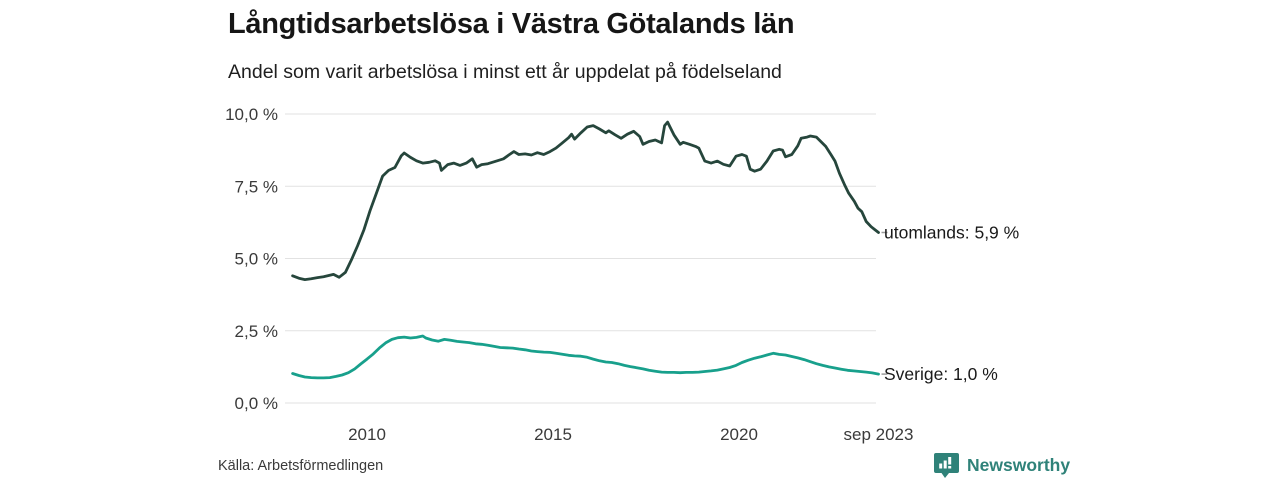 The image size is (1280, 480). I want to click on y-axis-tick-label: 7,5 %, so click(256, 186).